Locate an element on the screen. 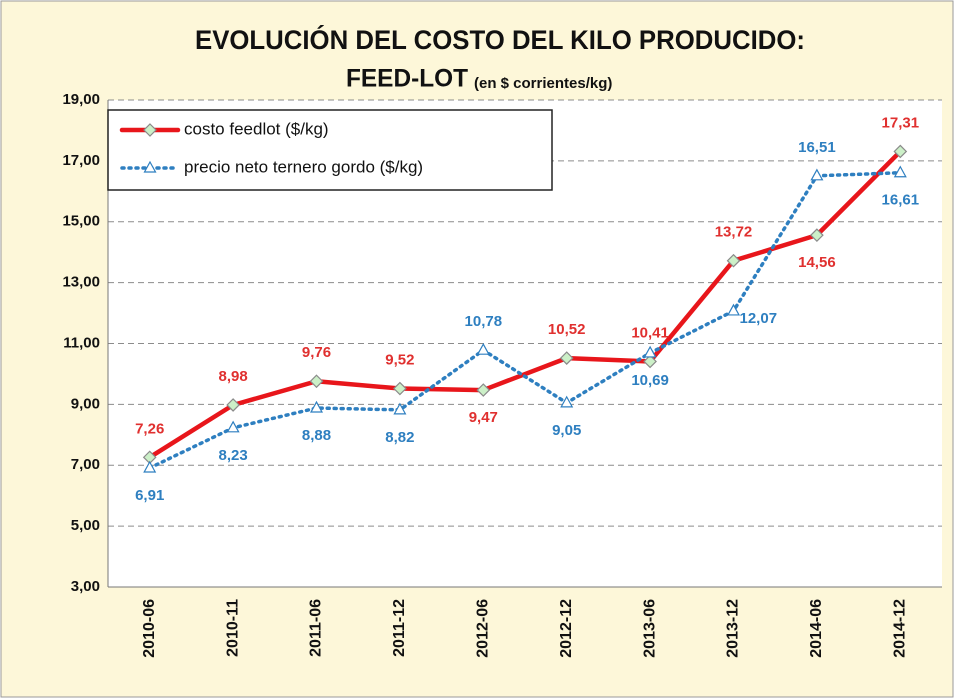 Image resolution: width=954 pixels, height=698 pixels. y-tick-label: 3,00 is located at coordinates (85, 586).